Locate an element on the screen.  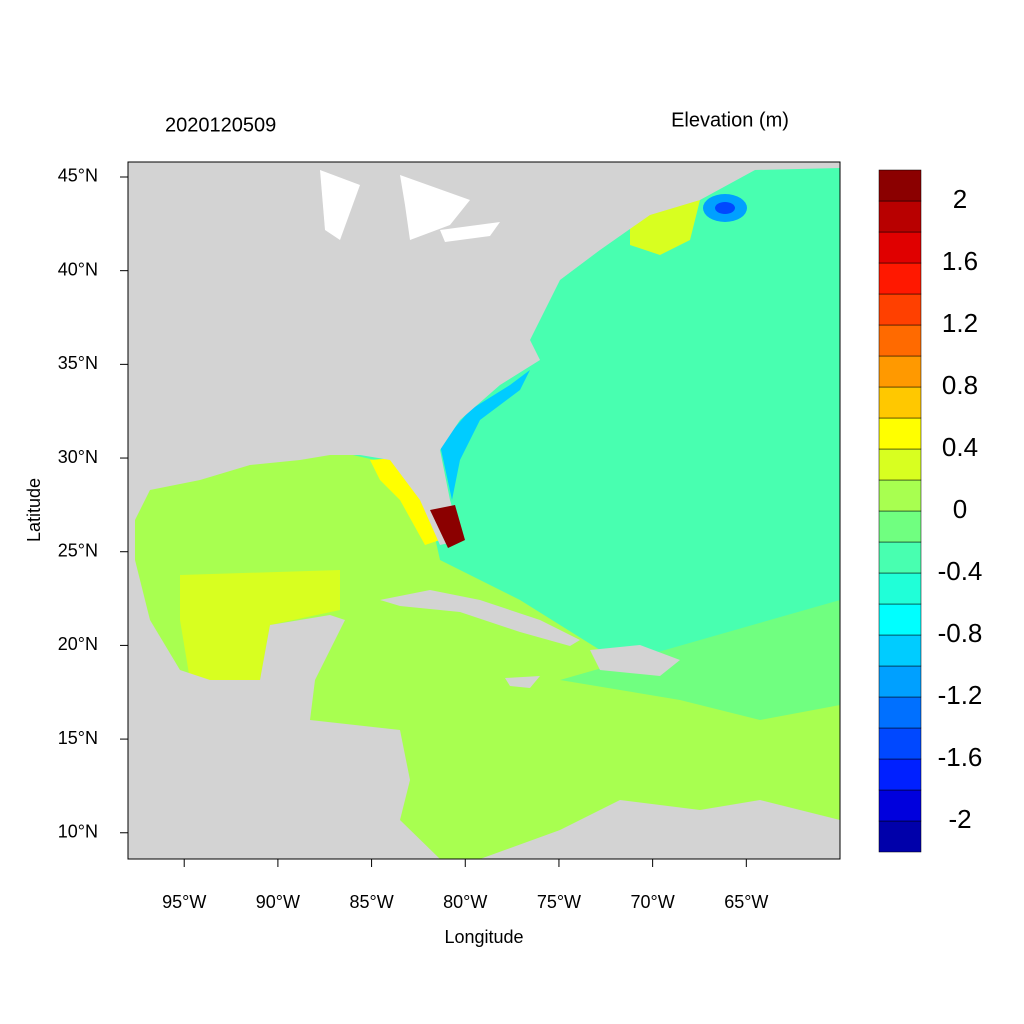
map-title: 2020120509 is located at coordinates (220, 125).